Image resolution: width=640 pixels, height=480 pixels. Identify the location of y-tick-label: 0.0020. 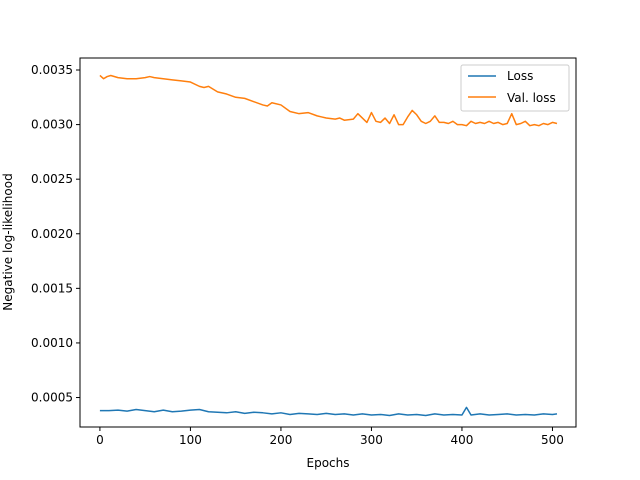
(52, 234).